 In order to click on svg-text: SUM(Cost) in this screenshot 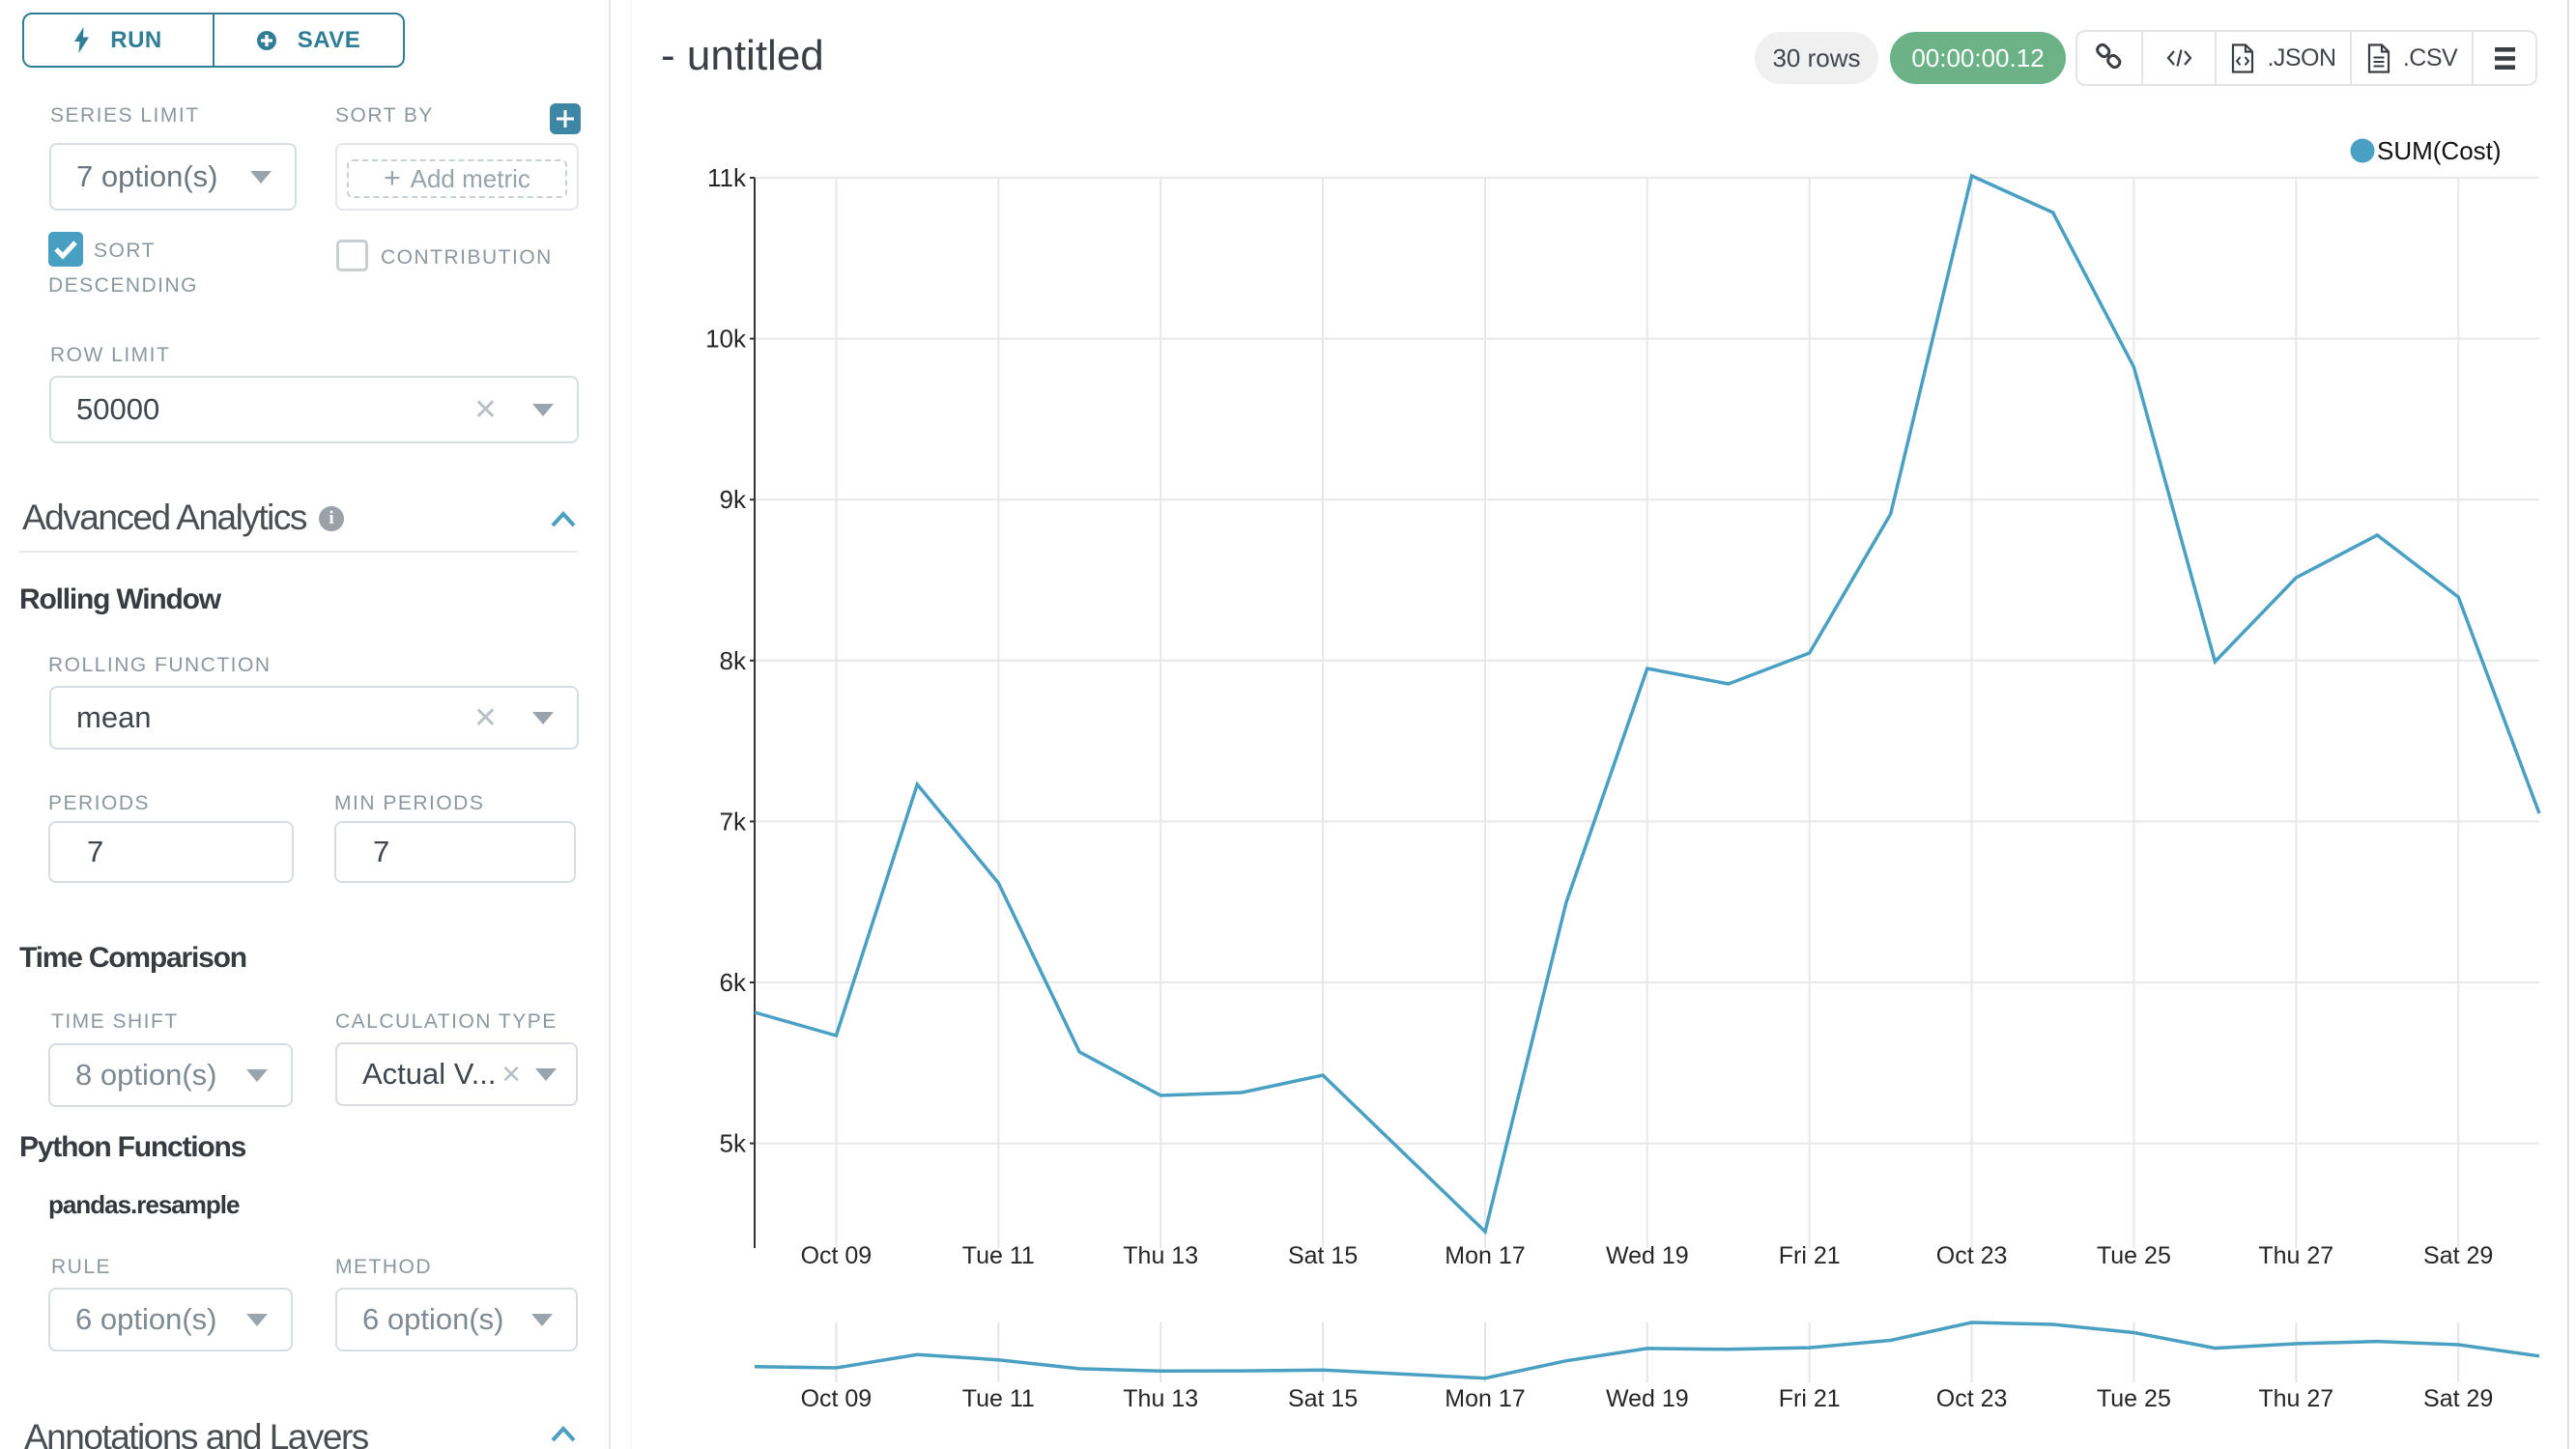, I will do `click(2440, 150)`.